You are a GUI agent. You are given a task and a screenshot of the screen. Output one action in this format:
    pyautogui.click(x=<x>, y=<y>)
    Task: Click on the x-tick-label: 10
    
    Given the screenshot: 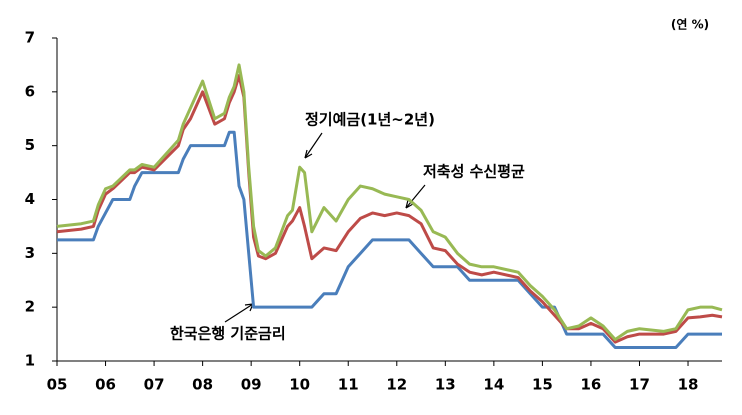 What is the action you would take?
    pyautogui.click(x=299, y=385)
    